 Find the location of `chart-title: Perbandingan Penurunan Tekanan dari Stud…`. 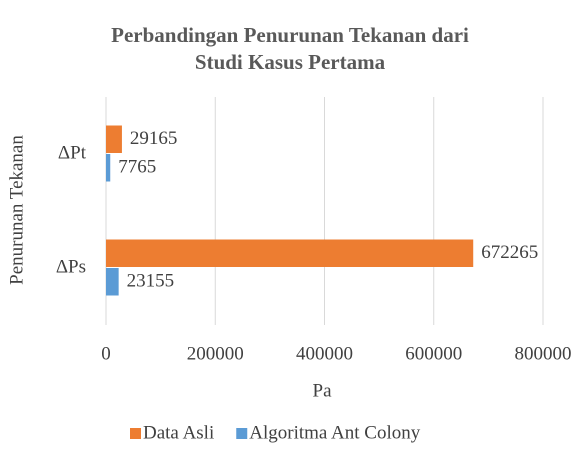

chart-title: Perbandingan Penurunan Tekanan dari Stud… is located at coordinates (290, 48).